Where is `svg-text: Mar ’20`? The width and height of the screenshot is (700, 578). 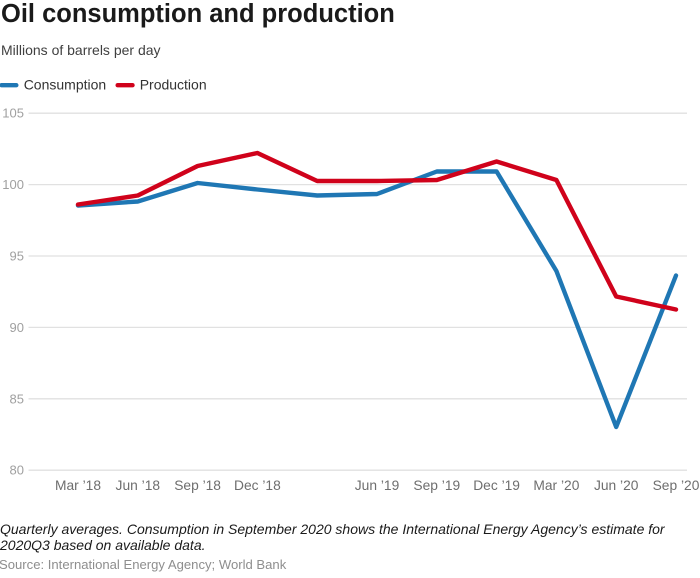
svg-text: Mar ’20 is located at coordinates (556, 485).